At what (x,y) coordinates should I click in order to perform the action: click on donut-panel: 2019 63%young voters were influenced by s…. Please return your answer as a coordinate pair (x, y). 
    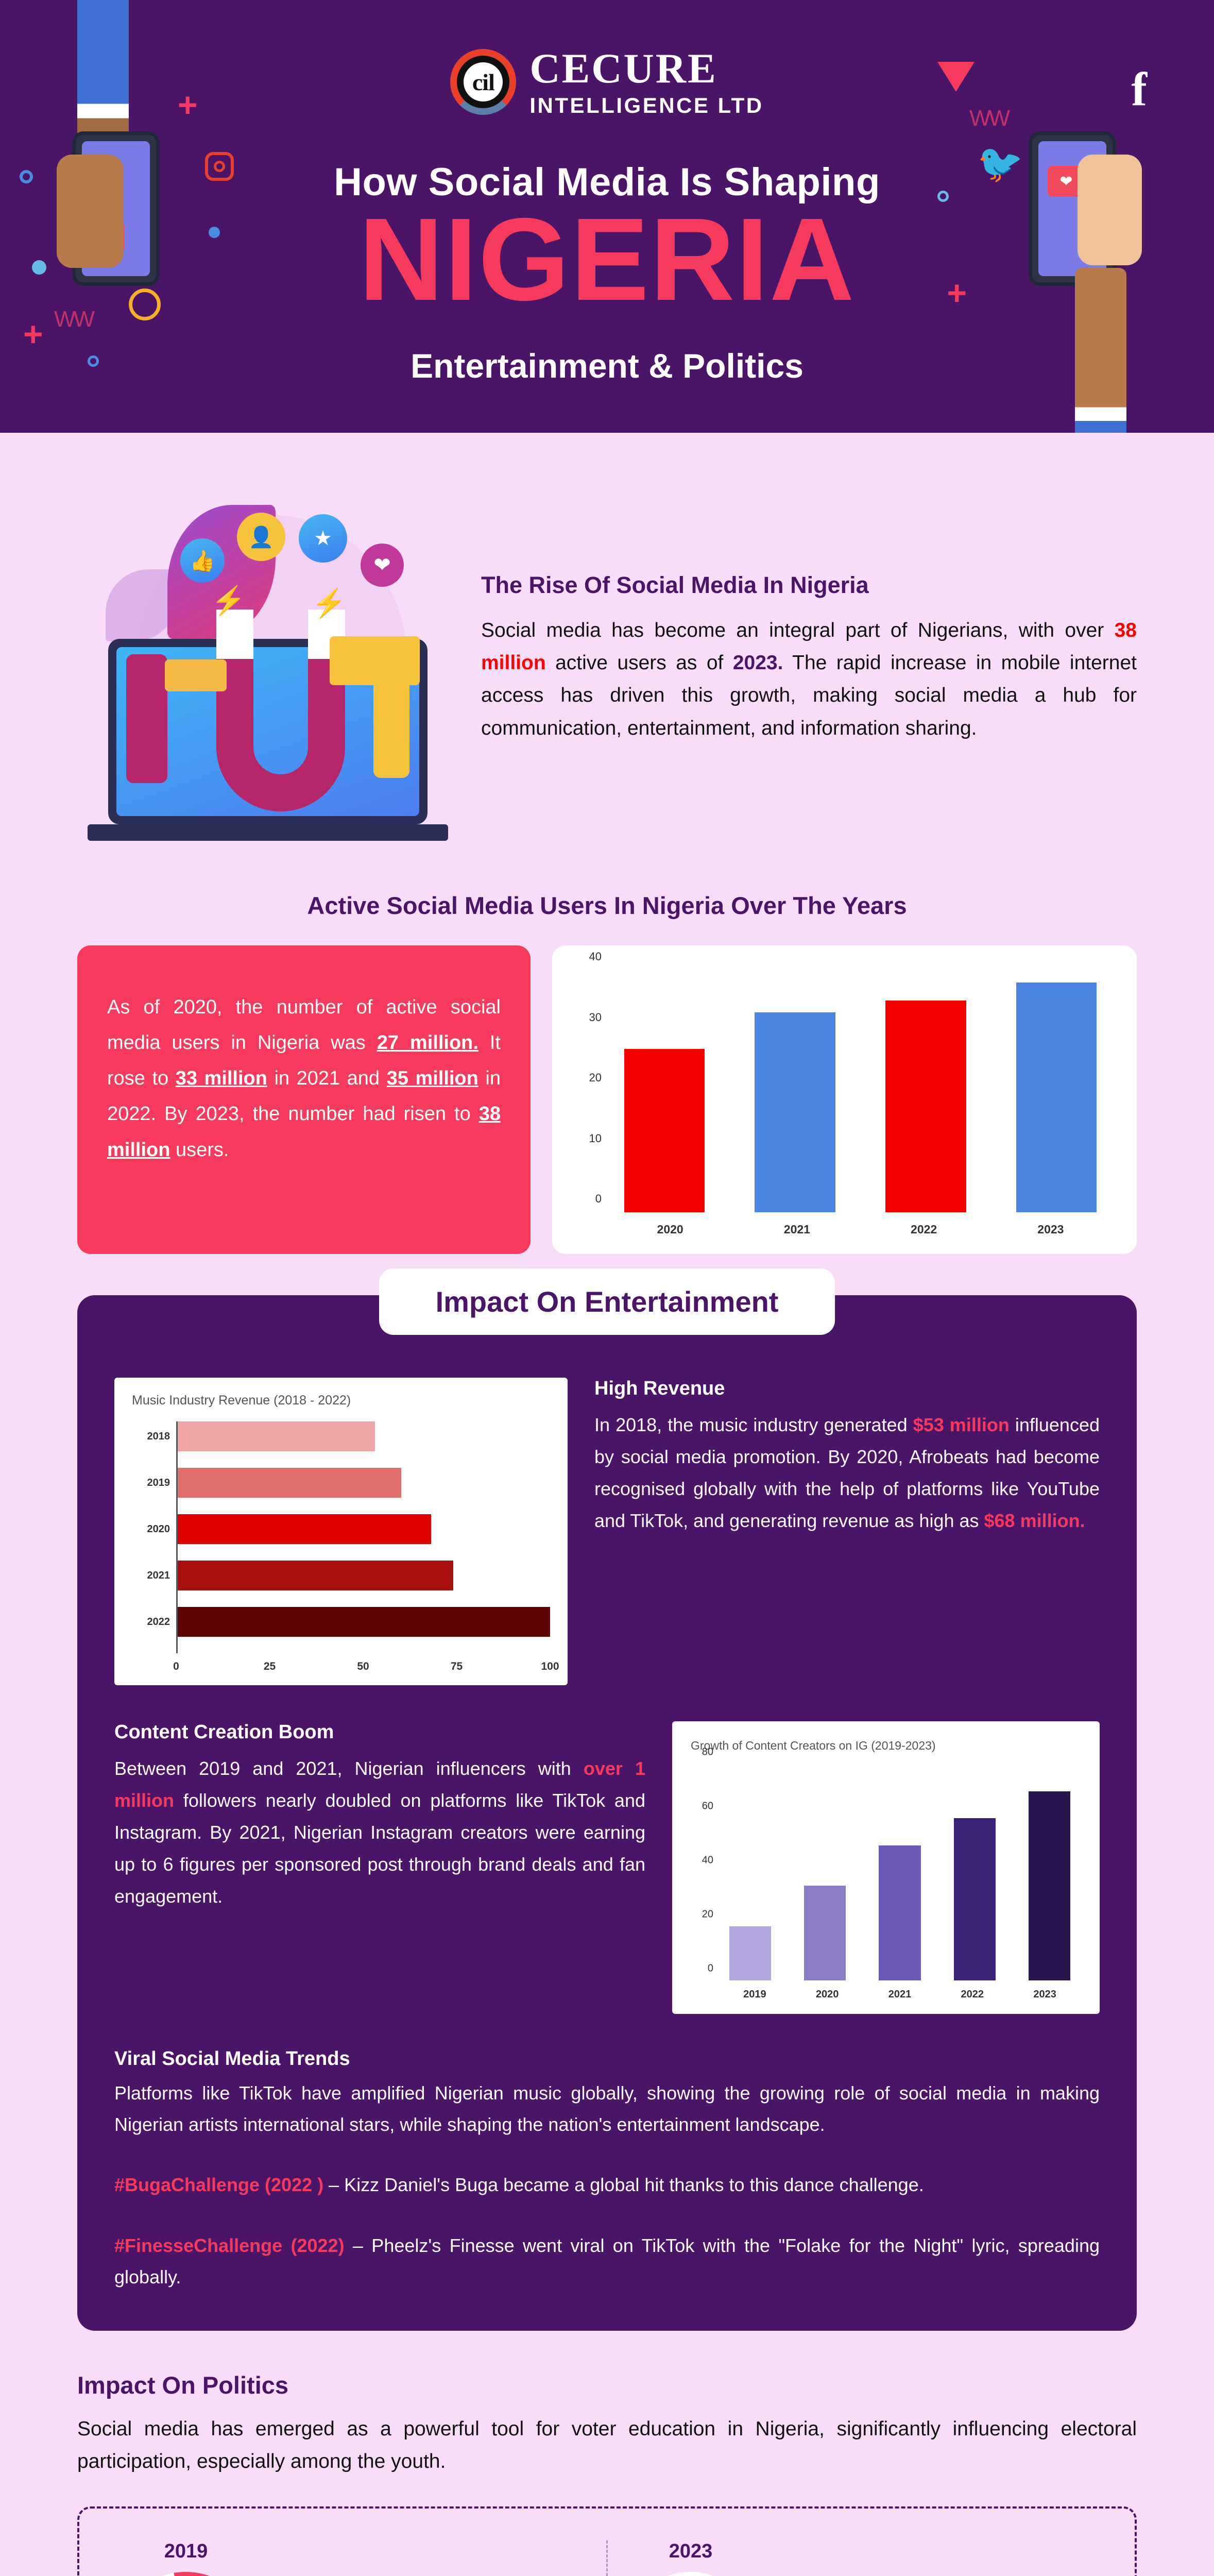
    Looking at the image, I should click on (354, 2558).